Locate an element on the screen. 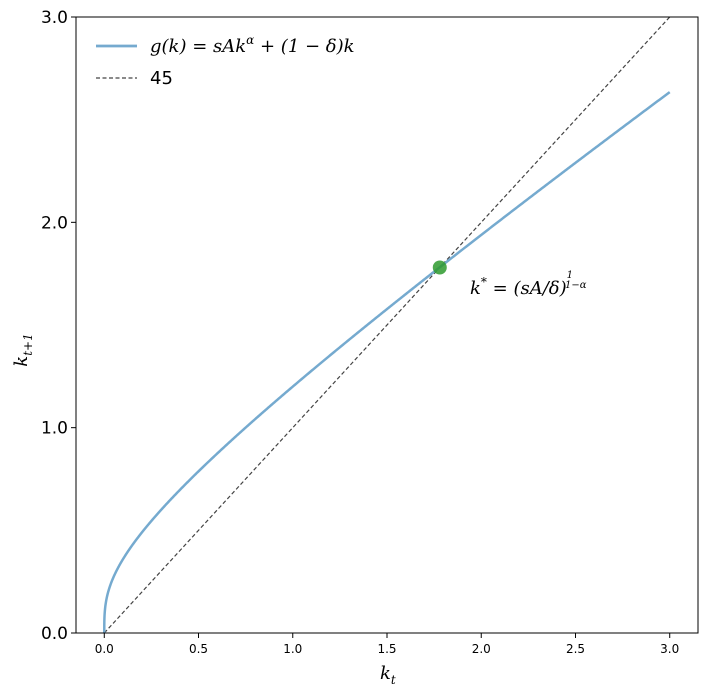 The image size is (708, 695). x-tick-label: 1.5 is located at coordinates (386, 649).